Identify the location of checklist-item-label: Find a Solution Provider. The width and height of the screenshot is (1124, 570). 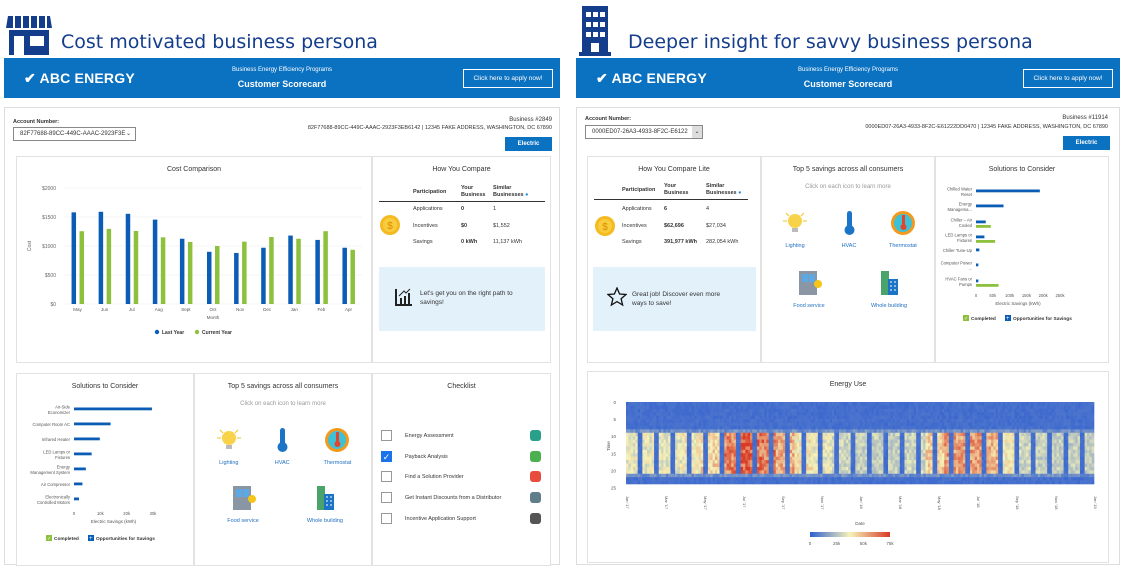
(434, 477).